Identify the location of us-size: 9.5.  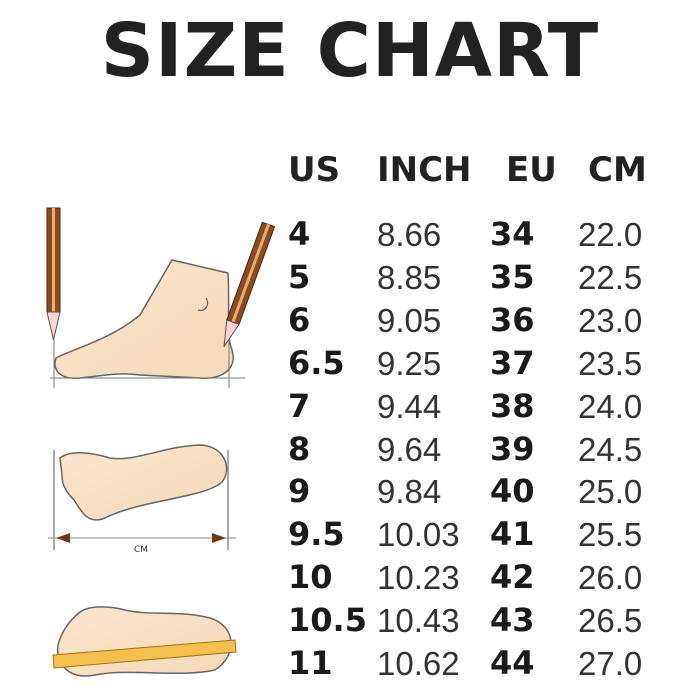
(316, 534).